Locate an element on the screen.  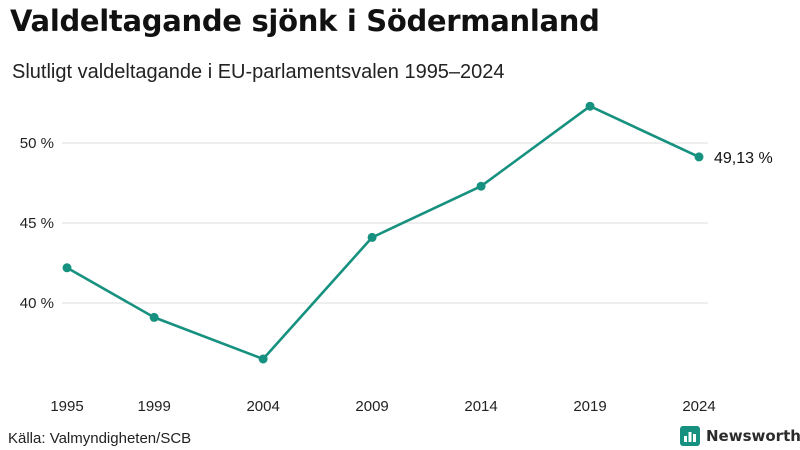
x-tick-label-1995: 1995 is located at coordinates (66, 406).